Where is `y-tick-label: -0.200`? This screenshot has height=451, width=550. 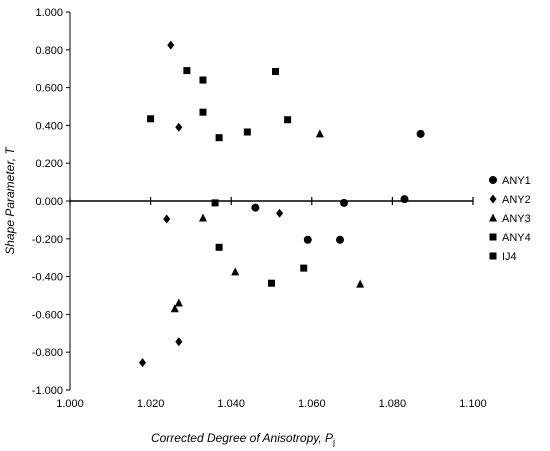
y-tick-label: -0.200 is located at coordinates (47, 240).